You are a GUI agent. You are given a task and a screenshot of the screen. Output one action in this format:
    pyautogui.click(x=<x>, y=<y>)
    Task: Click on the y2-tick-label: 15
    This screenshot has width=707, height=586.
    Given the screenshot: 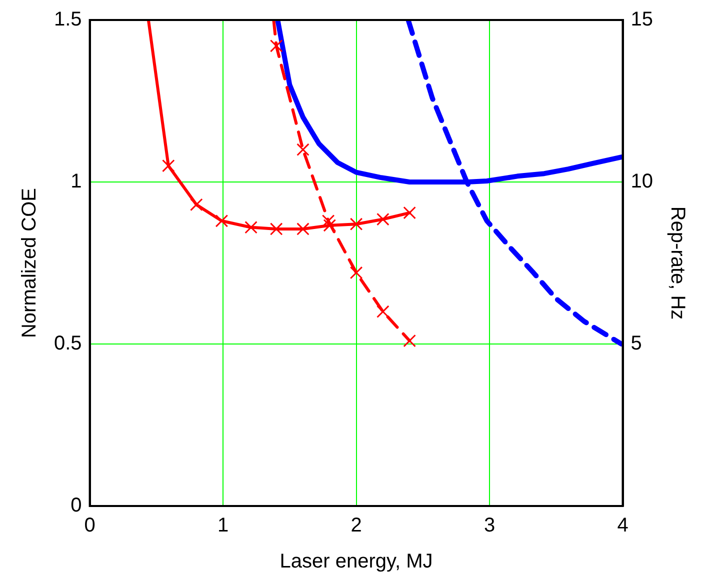 What is the action you would take?
    pyautogui.click(x=642, y=19)
    